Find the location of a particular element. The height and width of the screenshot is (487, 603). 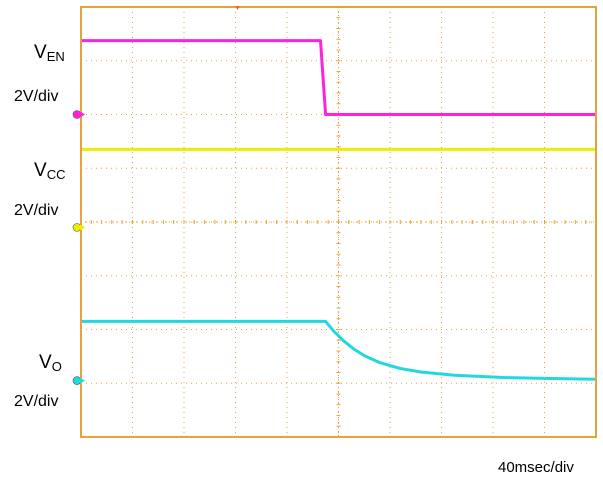

ground-marker-o is located at coordinates (77, 380).